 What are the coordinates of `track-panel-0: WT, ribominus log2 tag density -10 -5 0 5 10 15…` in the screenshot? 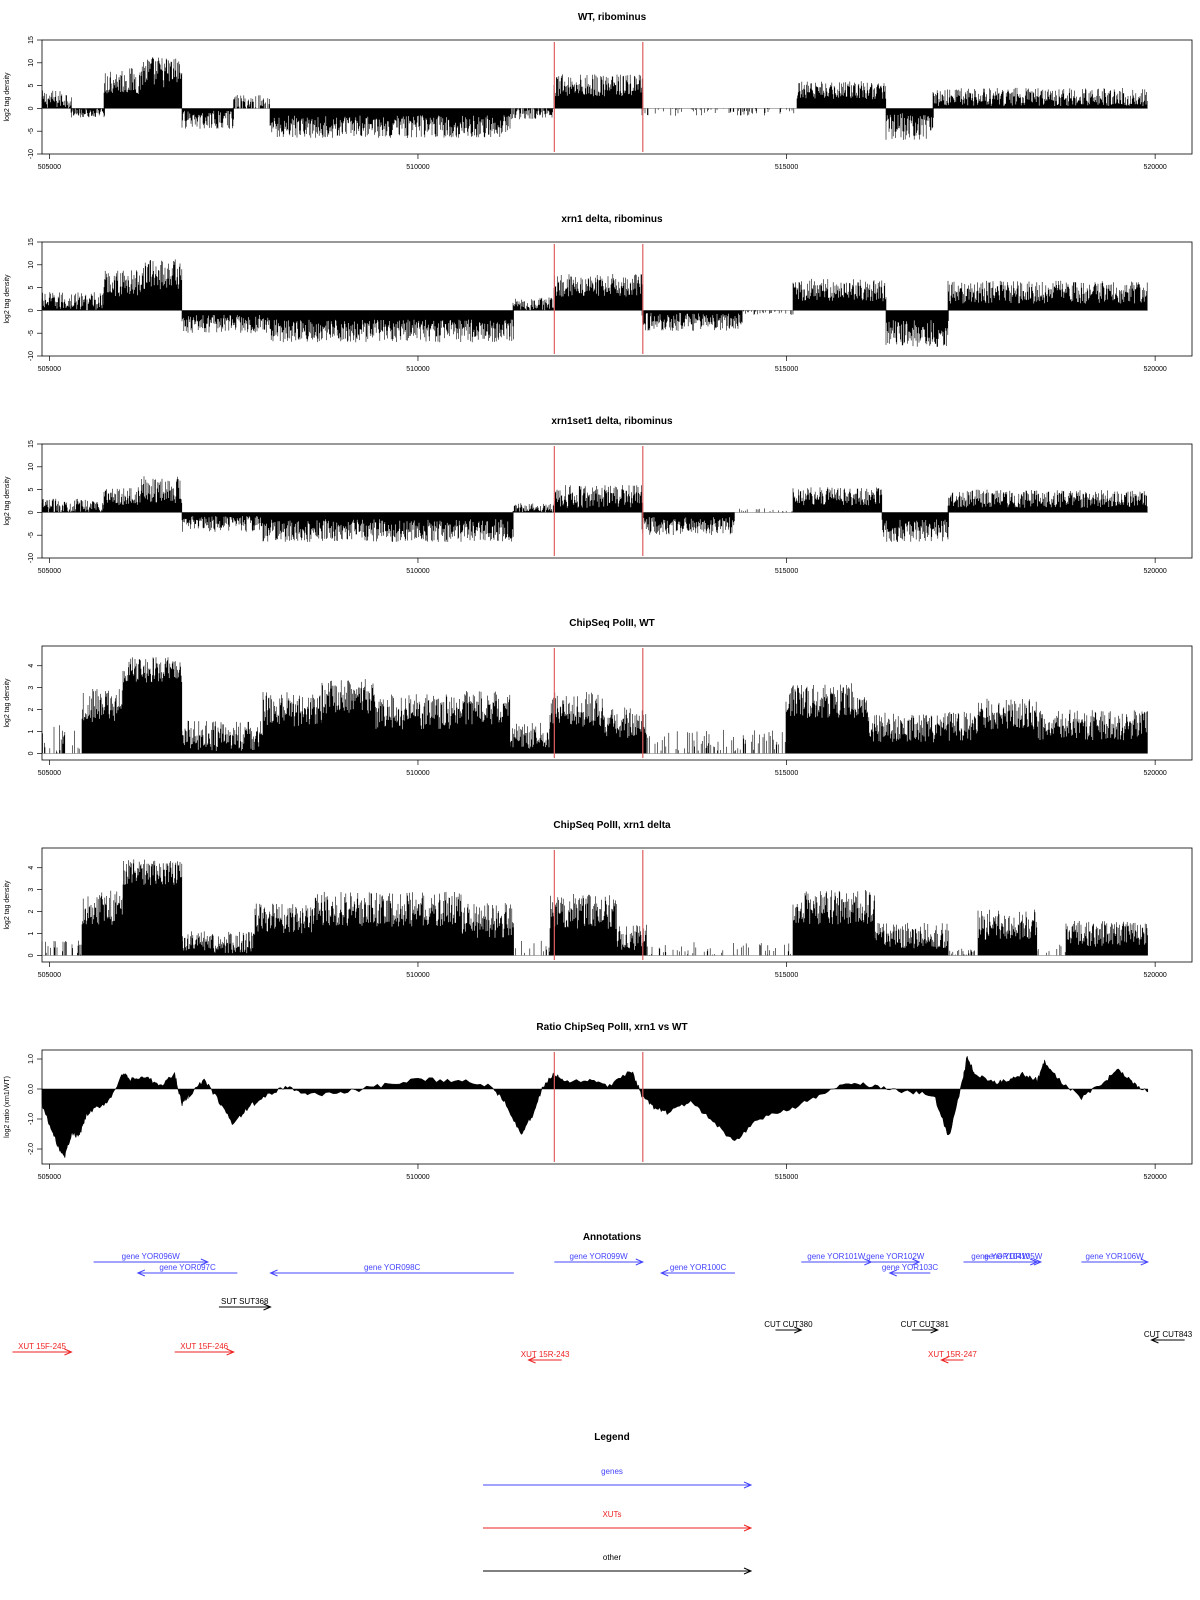 It's located at (598, 91).